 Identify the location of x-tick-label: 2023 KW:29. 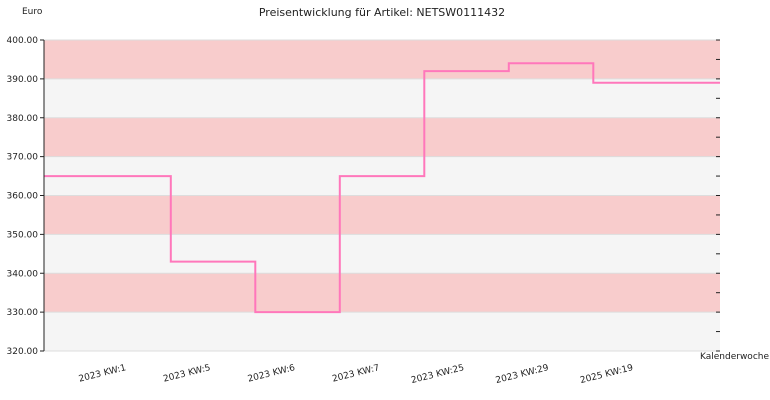
(522, 374).